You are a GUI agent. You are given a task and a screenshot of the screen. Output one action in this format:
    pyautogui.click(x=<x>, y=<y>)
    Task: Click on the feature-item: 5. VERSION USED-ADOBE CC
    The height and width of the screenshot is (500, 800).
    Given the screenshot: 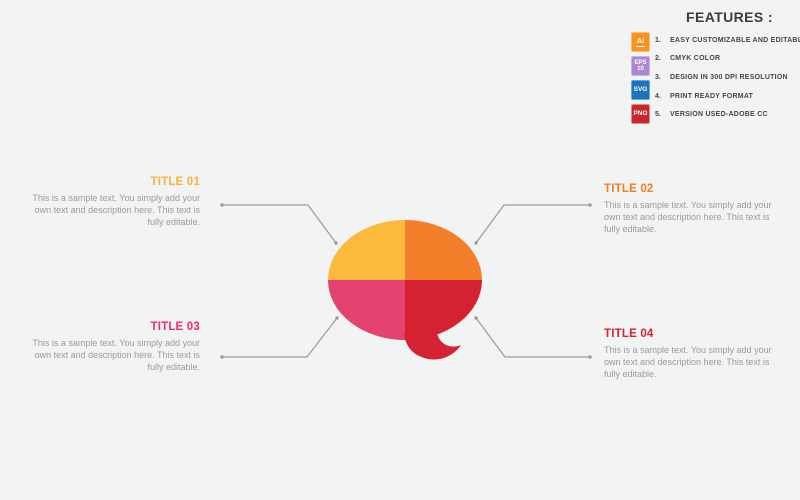 What is the action you would take?
    pyautogui.click(x=727, y=114)
    